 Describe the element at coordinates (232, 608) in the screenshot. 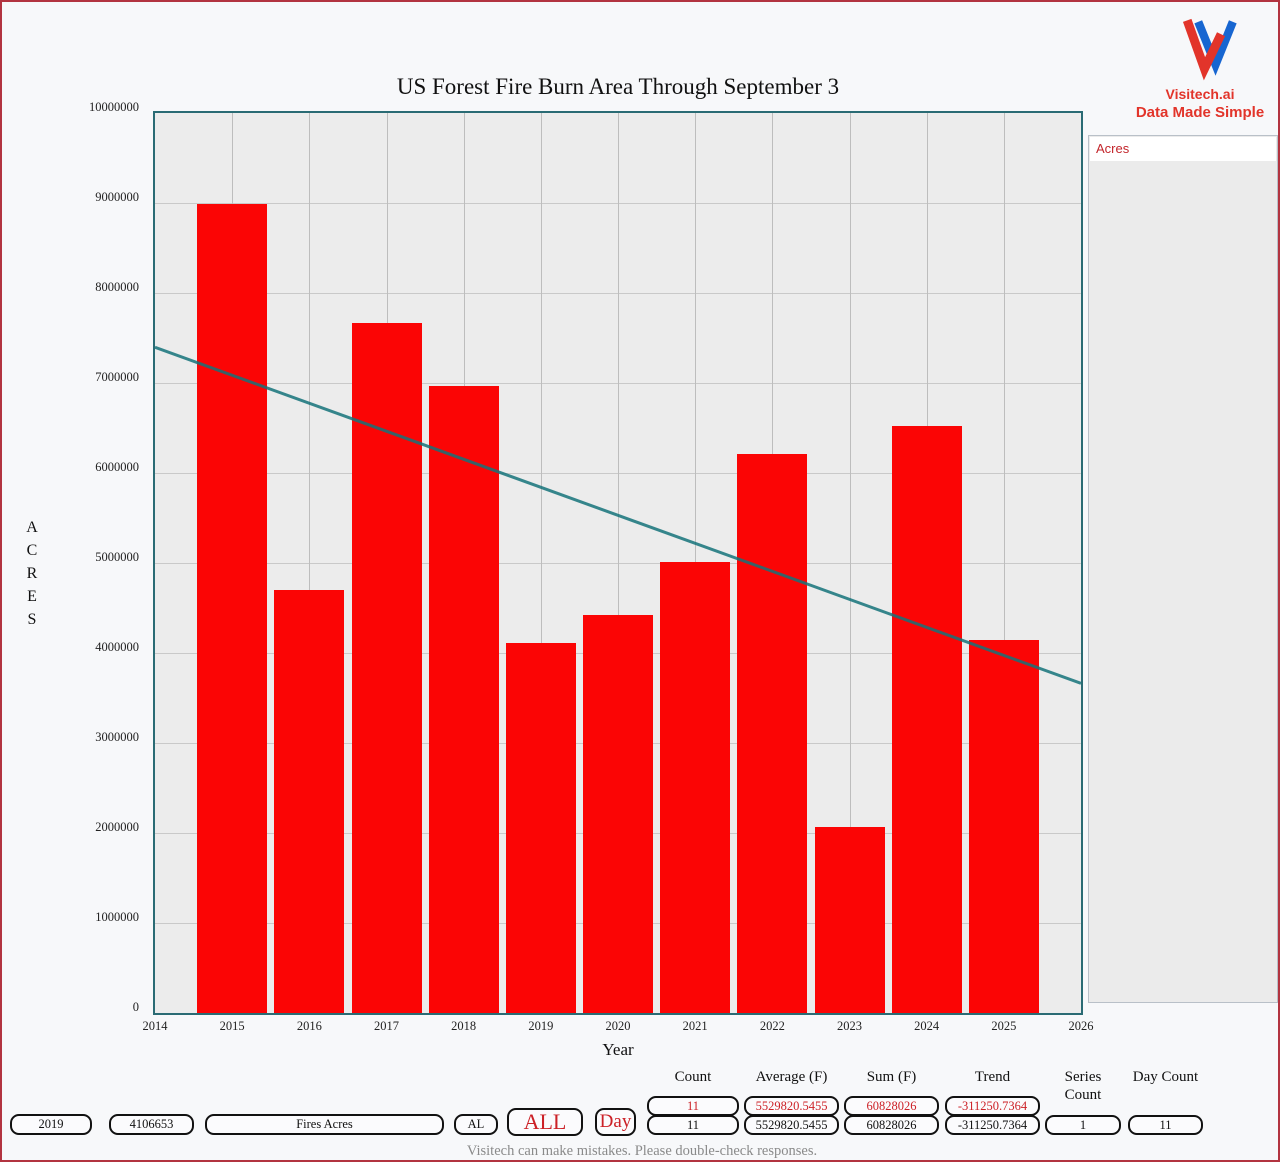

I see `bar-2015` at that location.